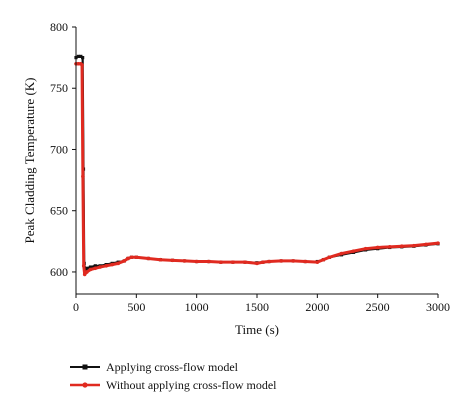 Image resolution: width=474 pixels, height=419 pixels. I want to click on legend-marker-square-icon, so click(85, 367).